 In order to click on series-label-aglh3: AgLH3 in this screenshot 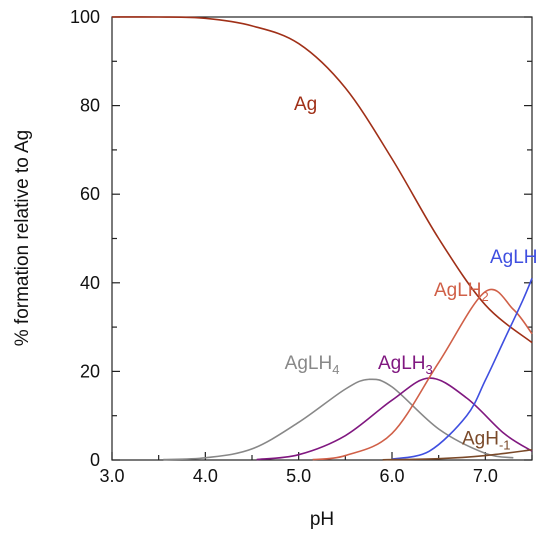, I will do `click(405, 365)`.